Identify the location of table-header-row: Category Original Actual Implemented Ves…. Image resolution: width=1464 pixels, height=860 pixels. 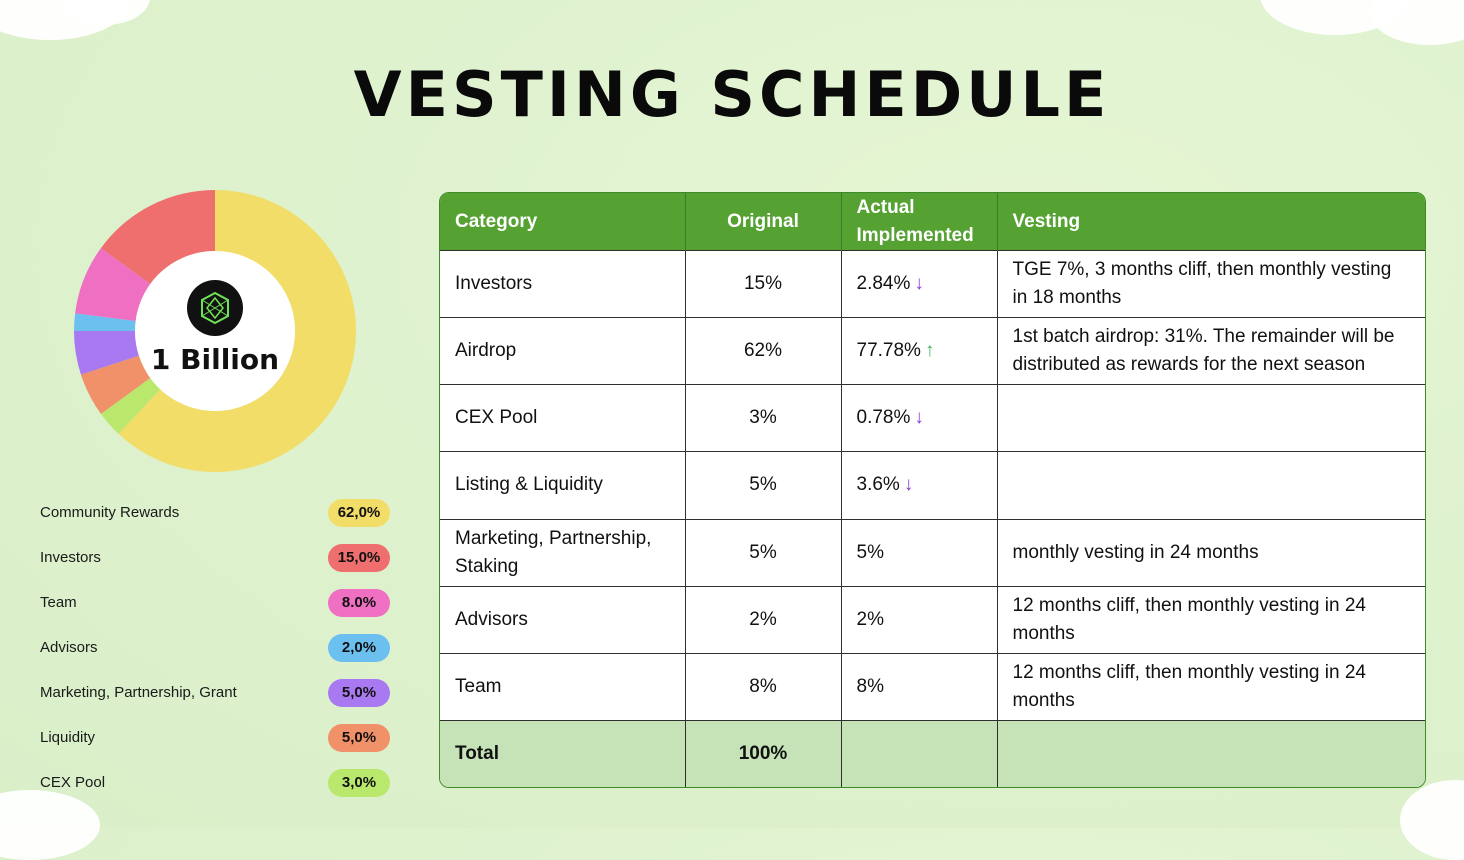
(932, 222).